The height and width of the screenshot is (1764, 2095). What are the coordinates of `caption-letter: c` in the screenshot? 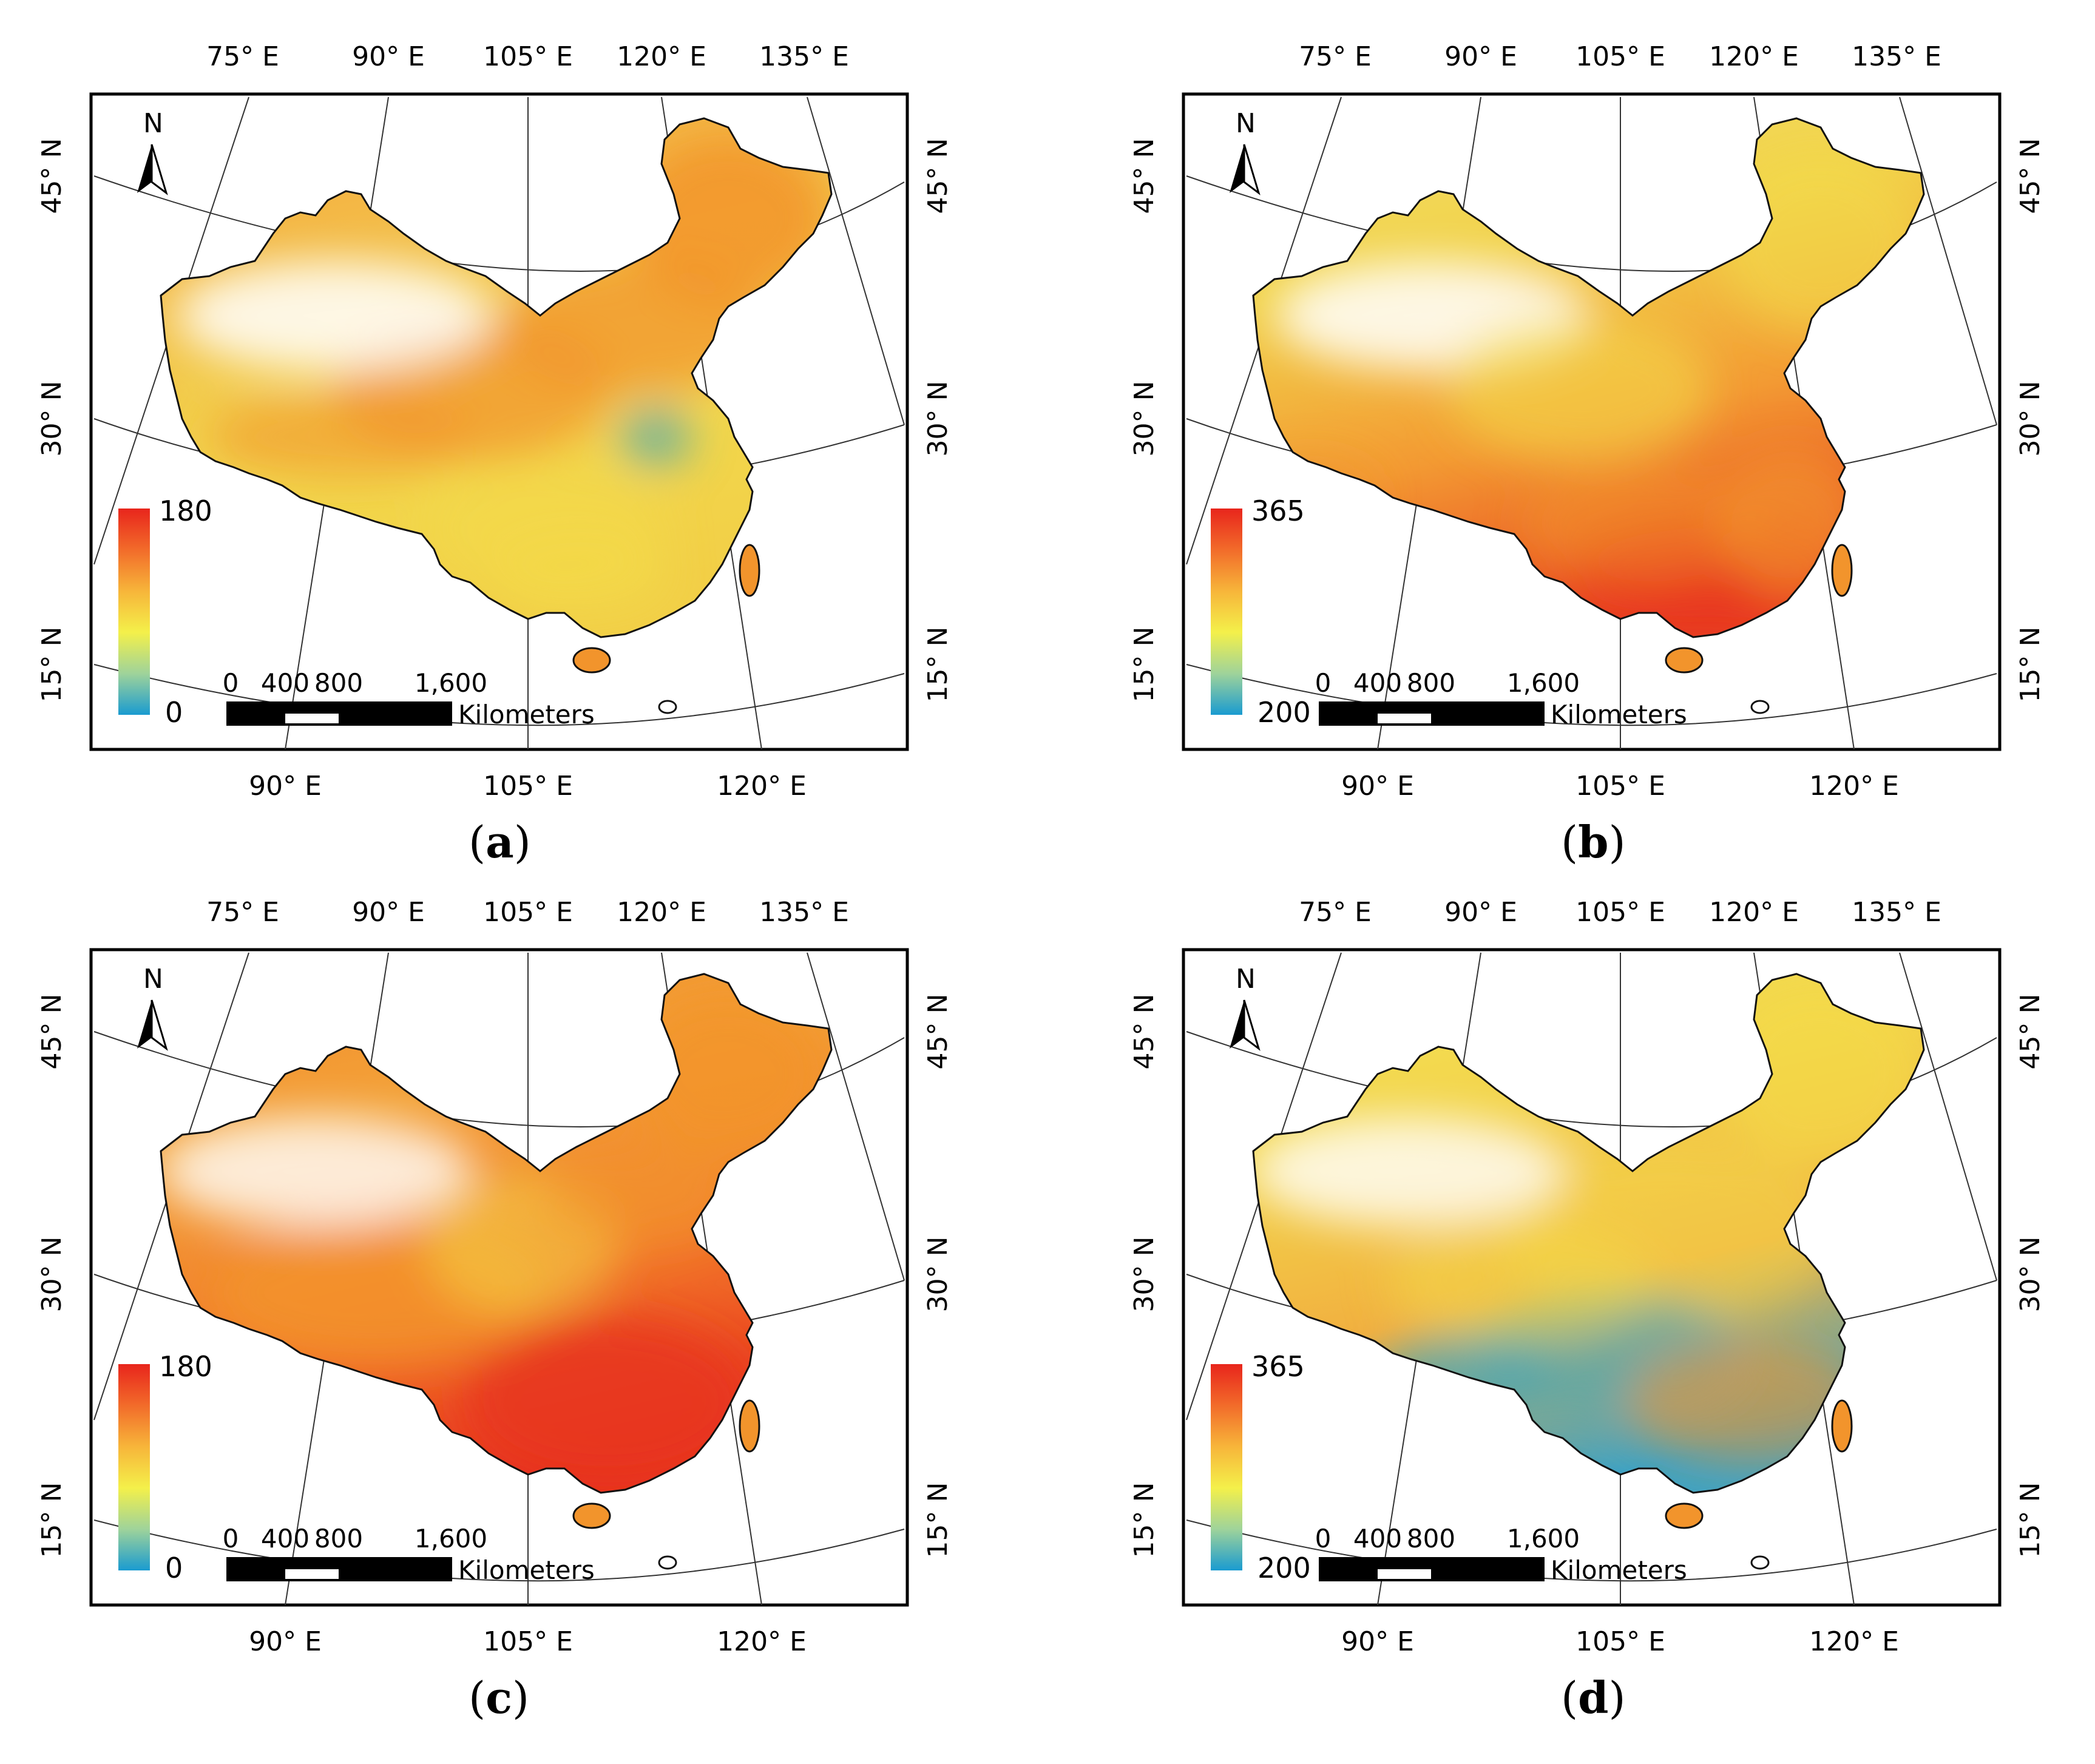 It's located at (499, 1698).